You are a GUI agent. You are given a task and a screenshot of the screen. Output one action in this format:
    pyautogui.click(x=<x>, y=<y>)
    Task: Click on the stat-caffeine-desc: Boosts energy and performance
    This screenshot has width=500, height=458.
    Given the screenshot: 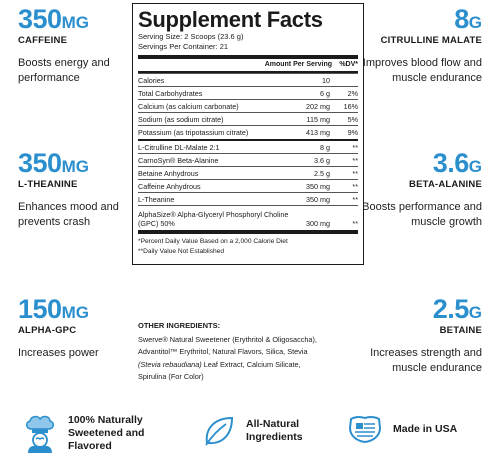 What is the action you would take?
    pyautogui.click(x=64, y=70)
    